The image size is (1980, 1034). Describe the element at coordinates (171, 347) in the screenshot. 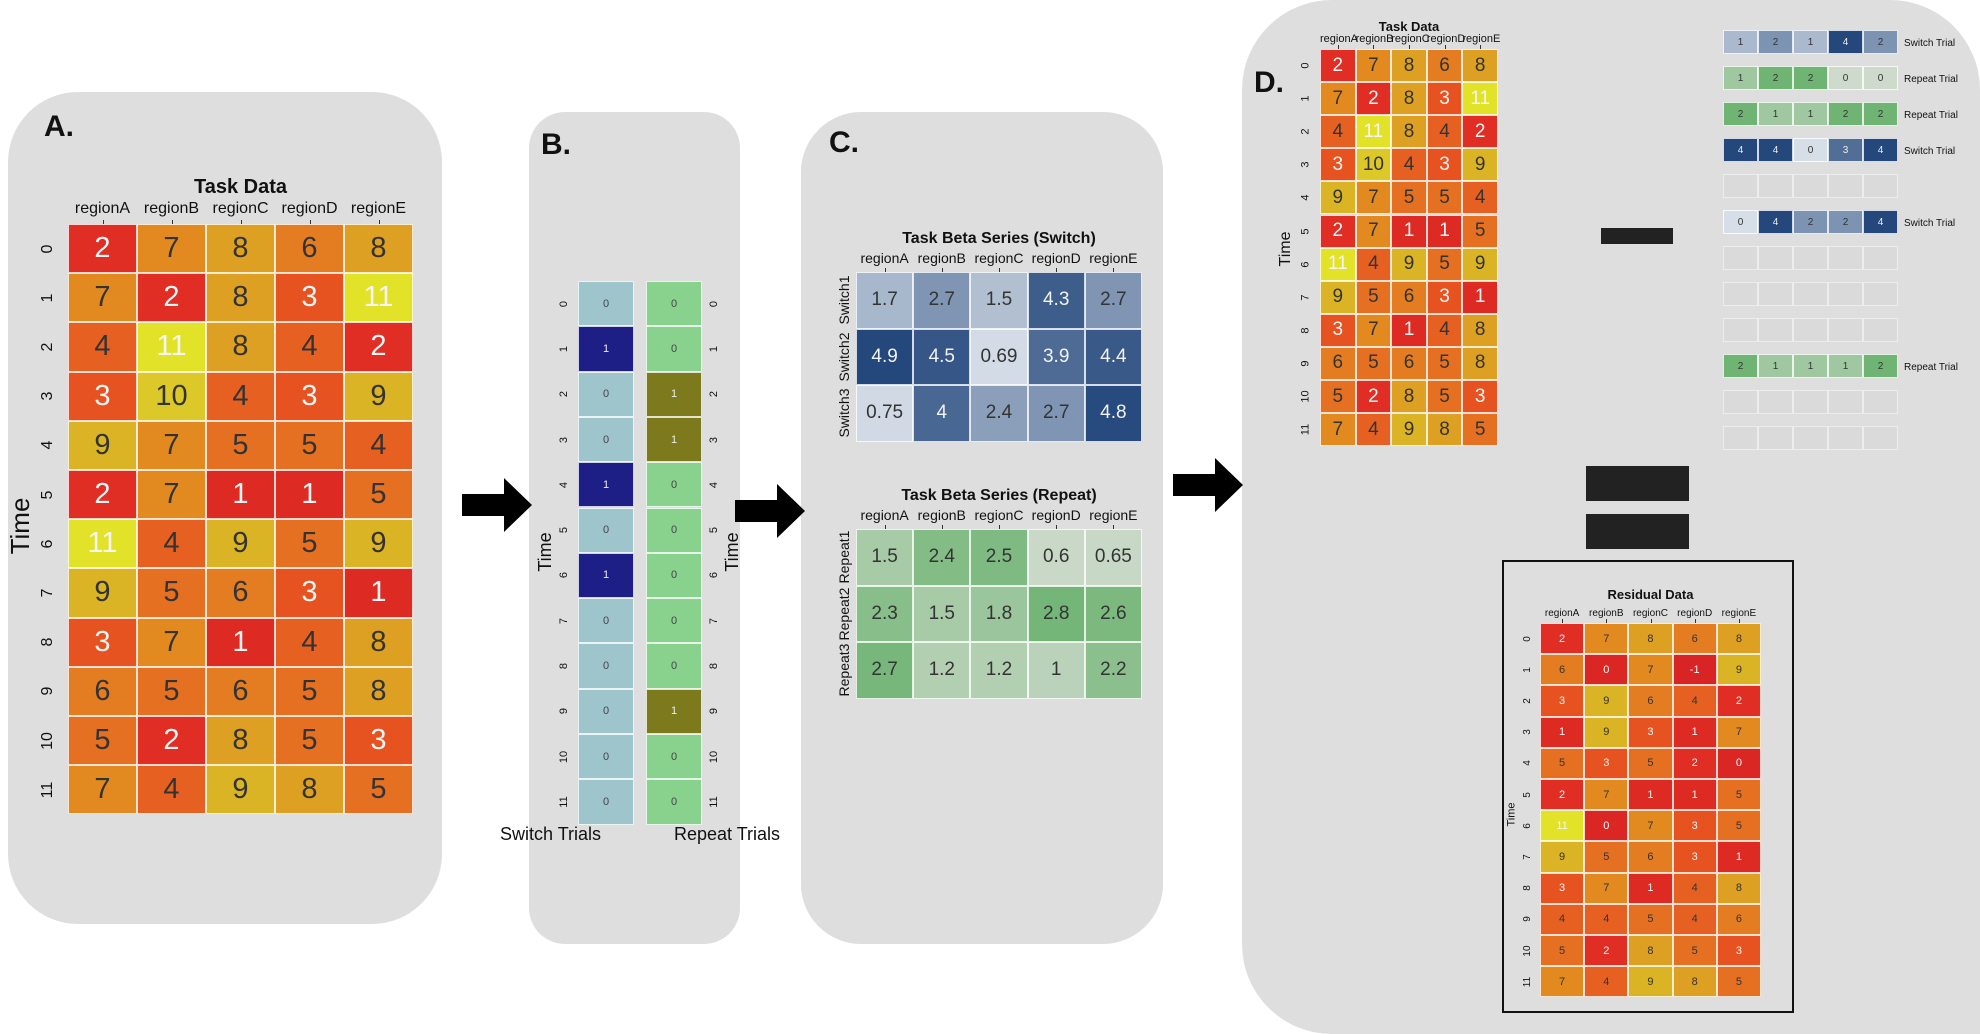

I see `task-data-cell: 11` at that location.